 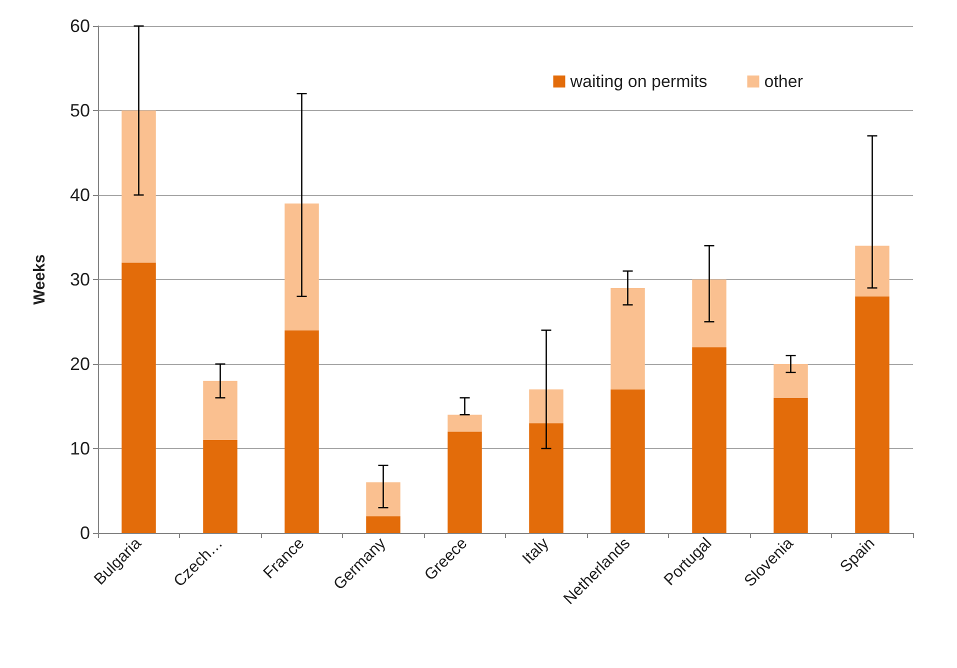 What do you see at coordinates (80, 364) in the screenshot?
I see `y-tick-label: 20` at bounding box center [80, 364].